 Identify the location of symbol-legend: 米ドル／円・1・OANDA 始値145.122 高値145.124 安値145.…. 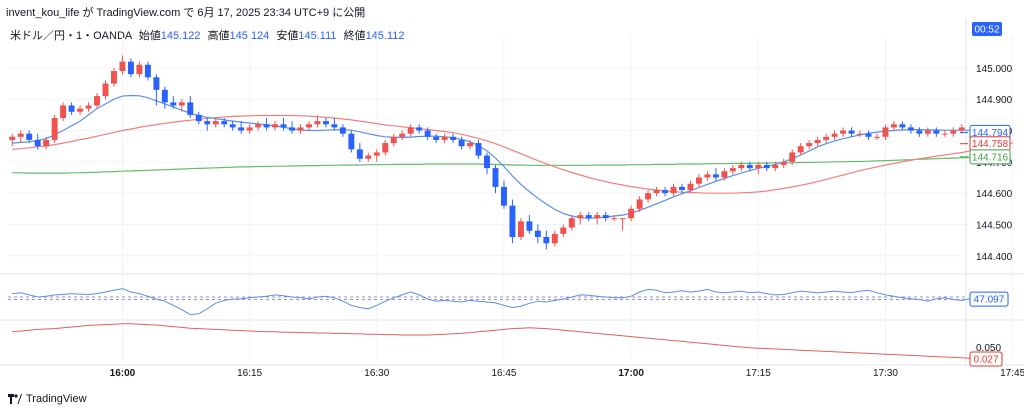
(207, 35).